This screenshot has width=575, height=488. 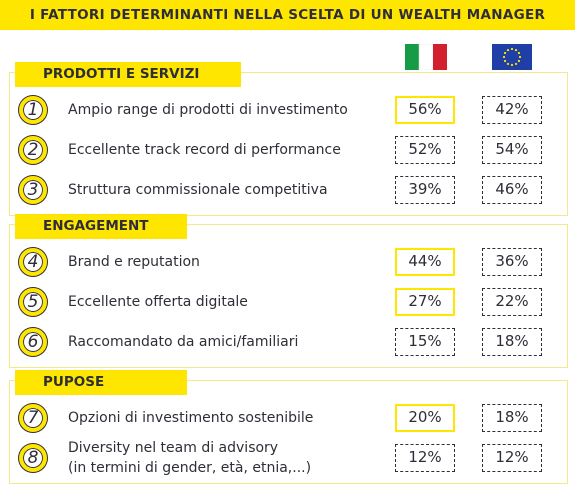 What do you see at coordinates (33, 262) in the screenshot?
I see `item-number: 4` at bounding box center [33, 262].